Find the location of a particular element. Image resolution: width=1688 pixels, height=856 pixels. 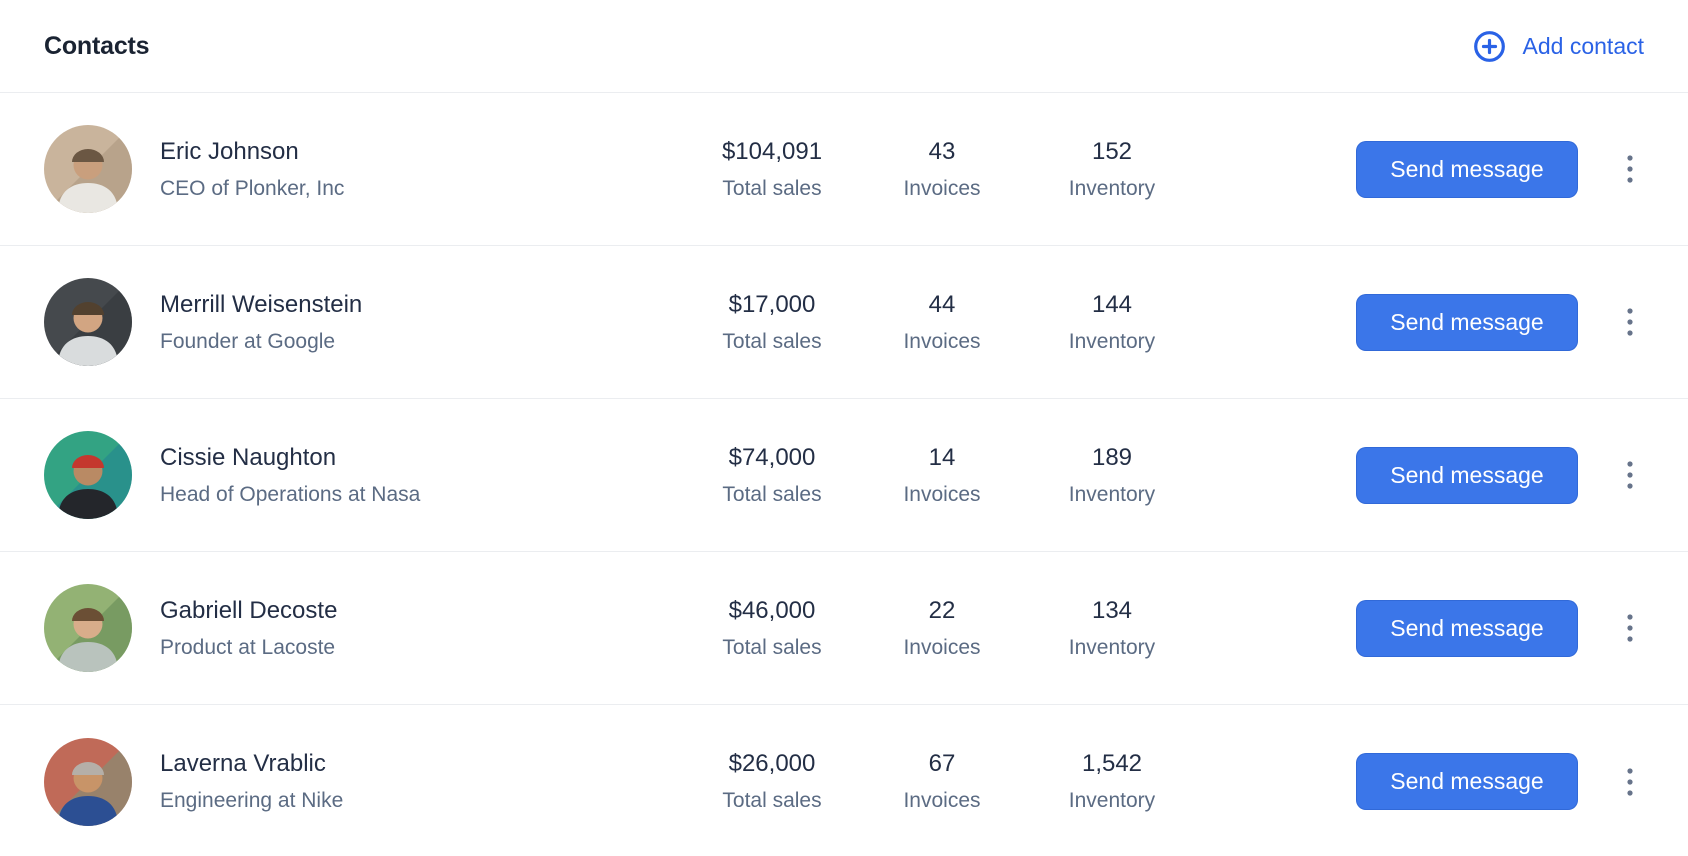

inventory-value: 189 is located at coordinates (1112, 457).